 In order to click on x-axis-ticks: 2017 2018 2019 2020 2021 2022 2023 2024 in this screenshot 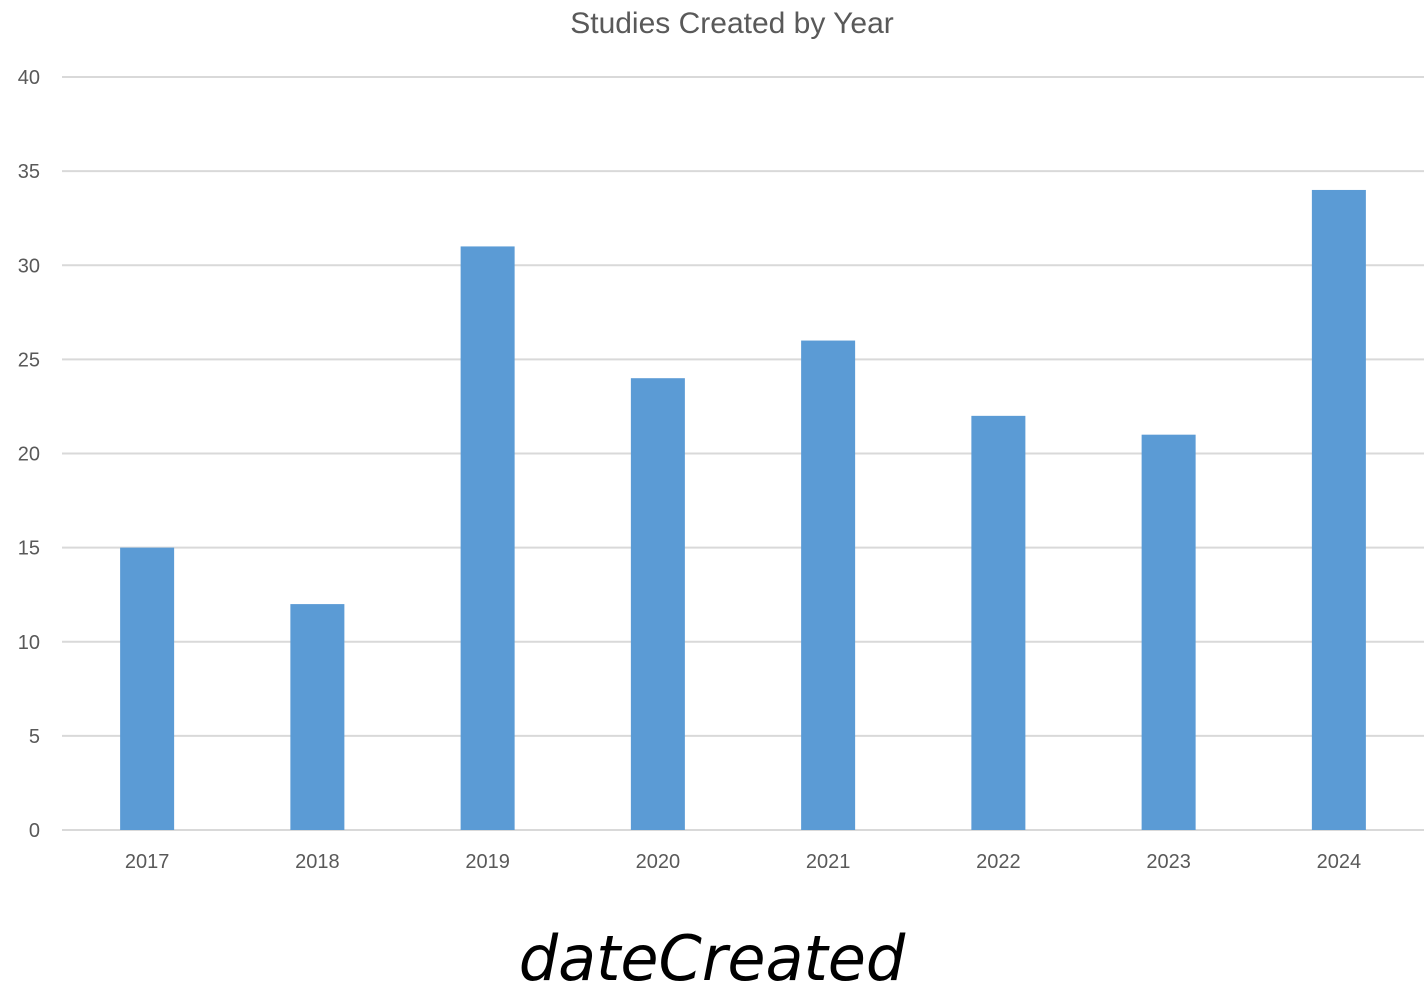, I will do `click(743, 862)`.